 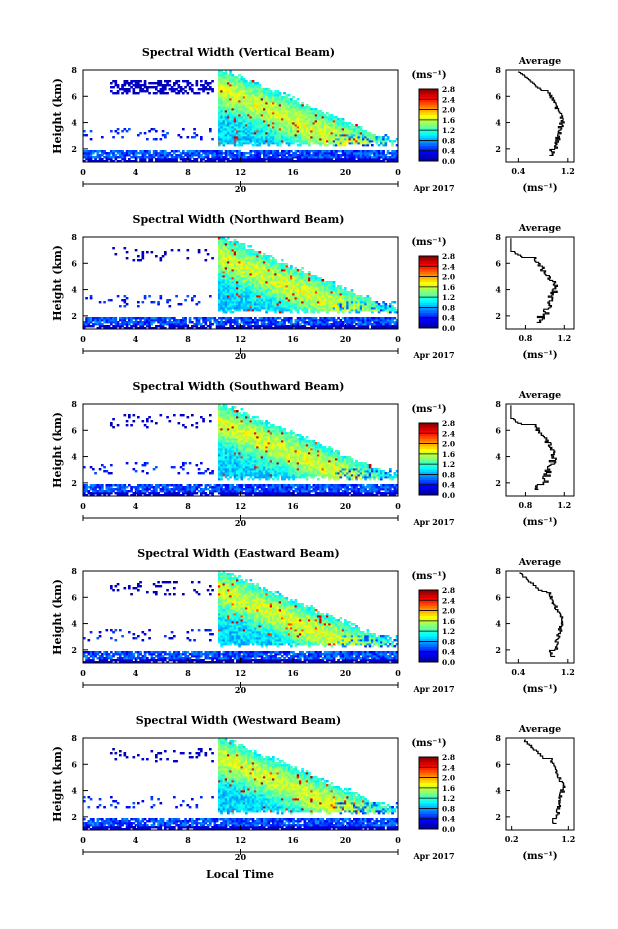 What do you see at coordinates (448, 161) in the screenshot?
I see `colorbar-tick-label: 0.0` at bounding box center [448, 161].